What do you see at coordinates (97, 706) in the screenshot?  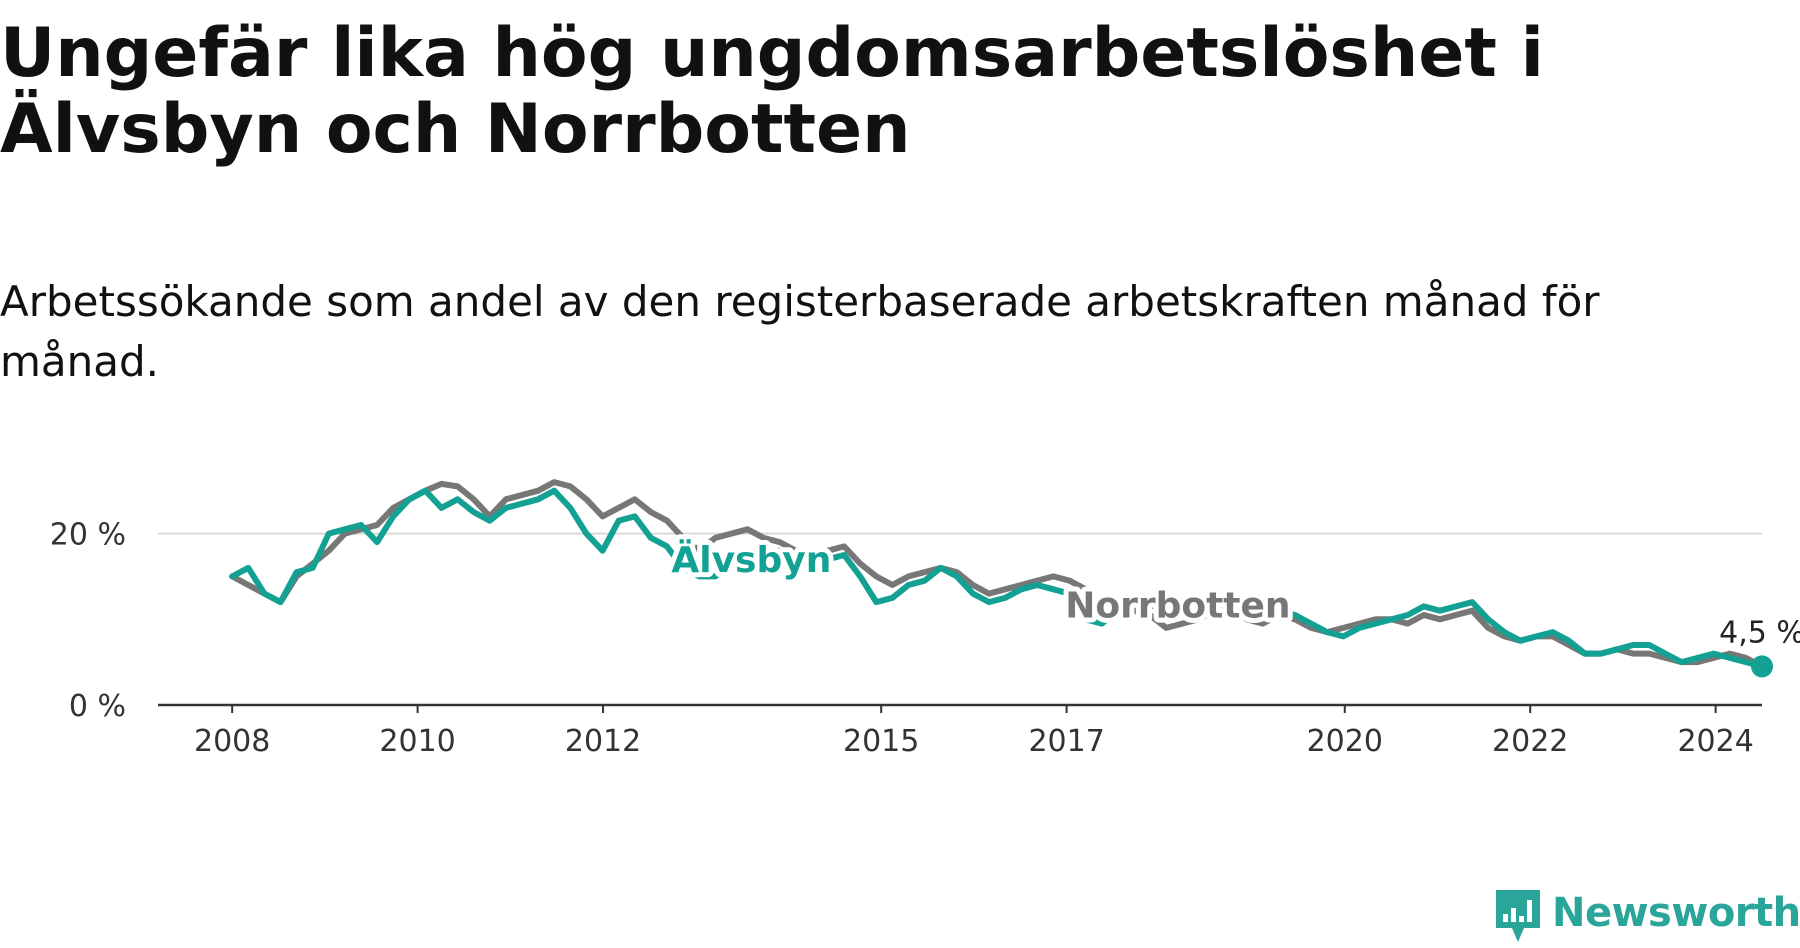 I see `y-tick-label: 0 %` at bounding box center [97, 706].